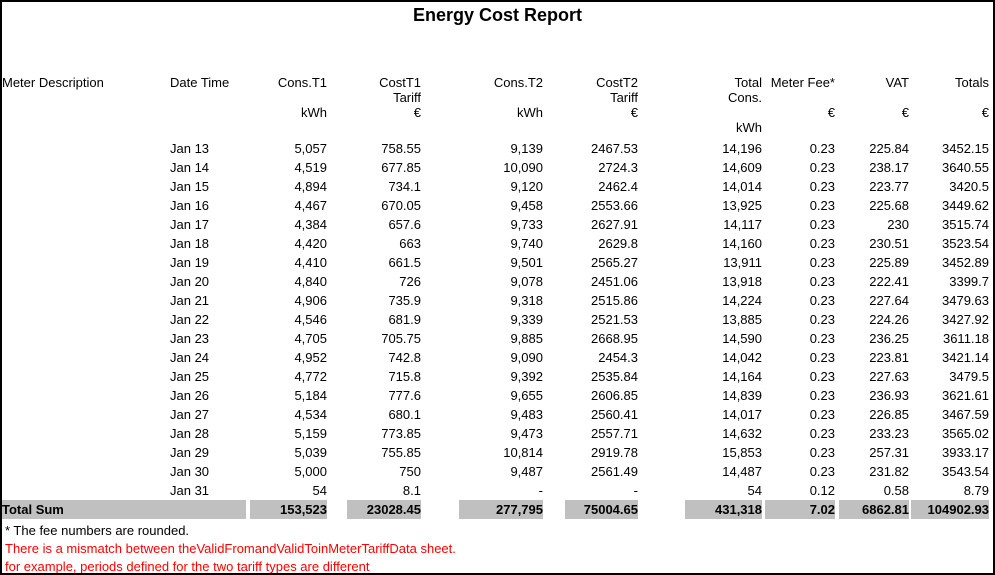 The image size is (995, 575). What do you see at coordinates (530, 112) in the screenshot?
I see `unit-cons-t2: kWh` at bounding box center [530, 112].